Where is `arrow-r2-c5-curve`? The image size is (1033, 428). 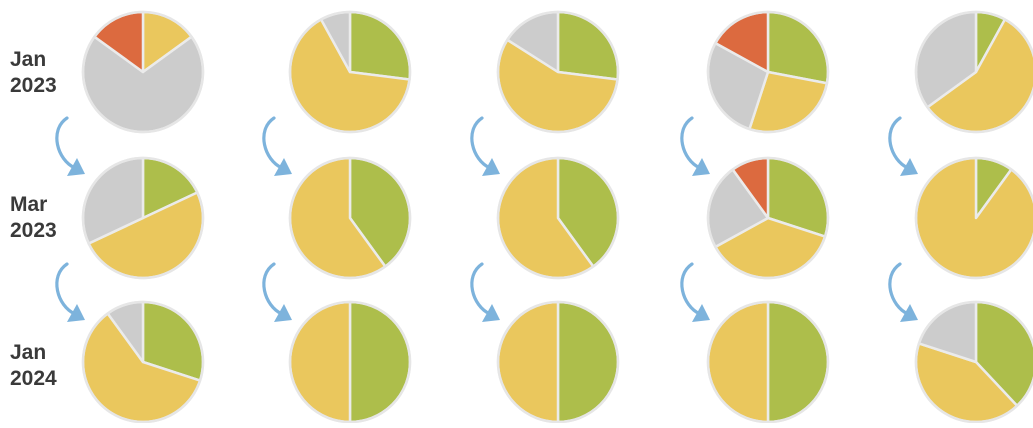 arrow-r2-c5-curve is located at coordinates (899, 289).